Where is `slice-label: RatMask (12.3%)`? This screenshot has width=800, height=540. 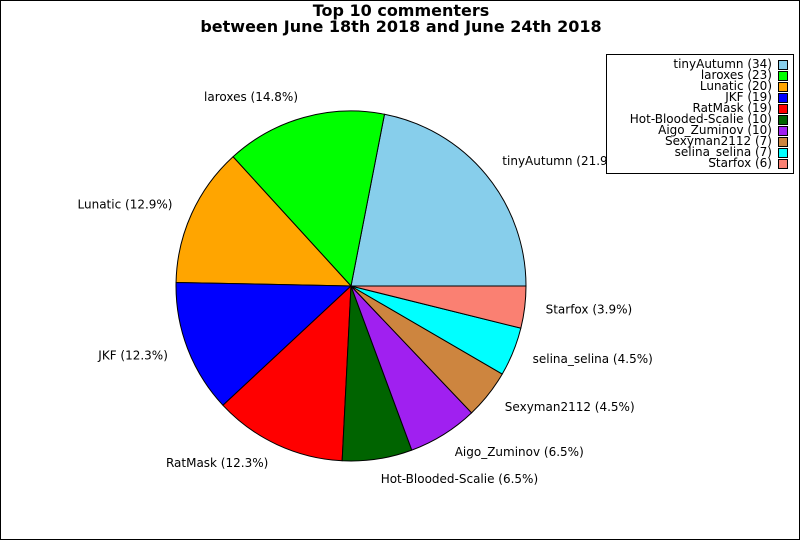 slice-label: RatMask (12.3%) is located at coordinates (217, 463).